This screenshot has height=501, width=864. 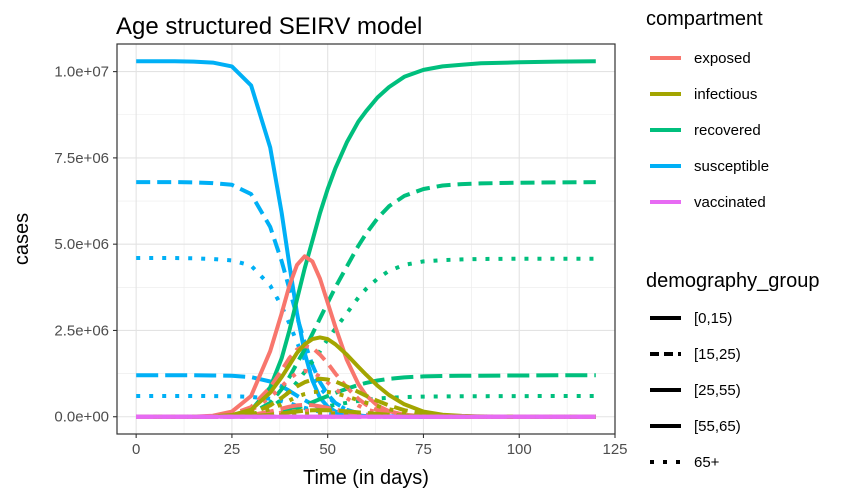 What do you see at coordinates (81, 72) in the screenshot?
I see `y-tick-label: 1.0e+07` at bounding box center [81, 72].